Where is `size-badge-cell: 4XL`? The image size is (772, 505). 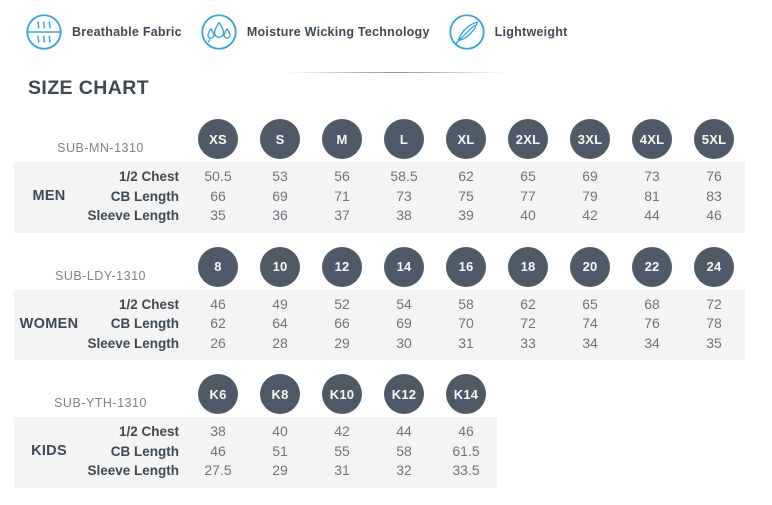
size-badge-cell: 4XL is located at coordinates (652, 139).